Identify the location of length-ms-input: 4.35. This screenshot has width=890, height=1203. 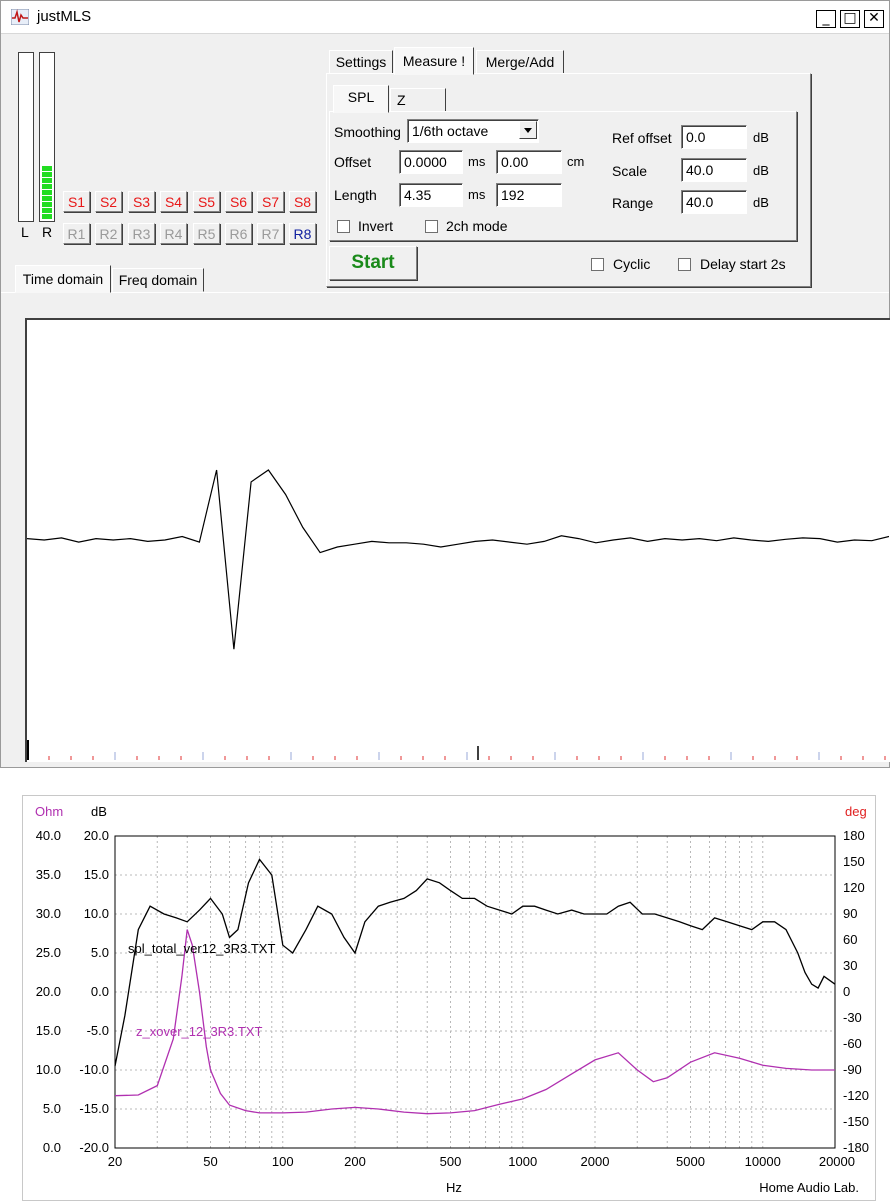
(431, 195).